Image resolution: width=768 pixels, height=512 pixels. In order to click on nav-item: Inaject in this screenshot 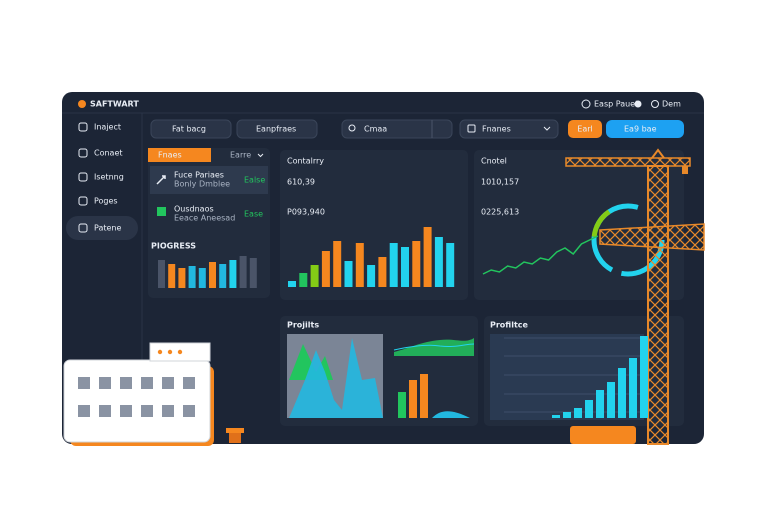, I will do `click(107, 127)`.